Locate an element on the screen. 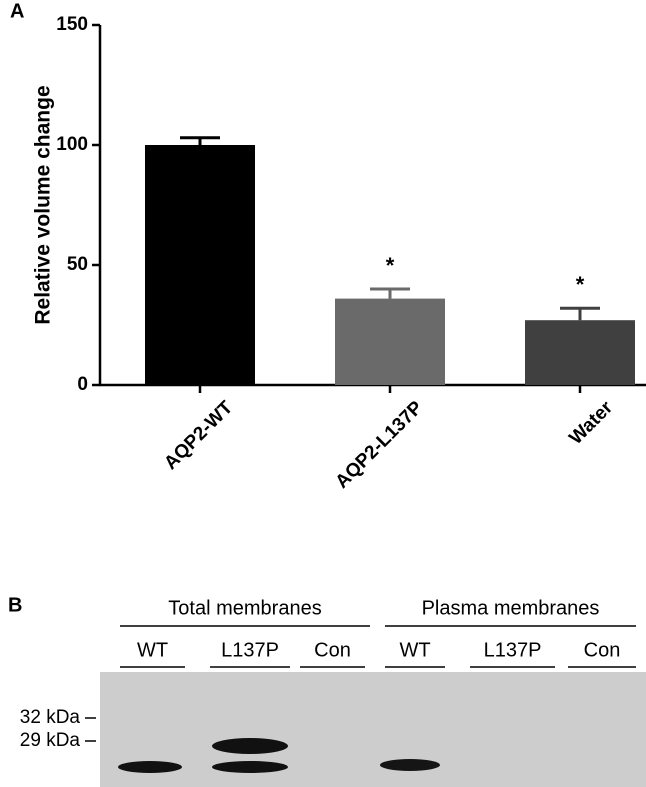 The width and height of the screenshot is (646, 787). marker-label: 32 kDa is located at coordinates (50, 717).